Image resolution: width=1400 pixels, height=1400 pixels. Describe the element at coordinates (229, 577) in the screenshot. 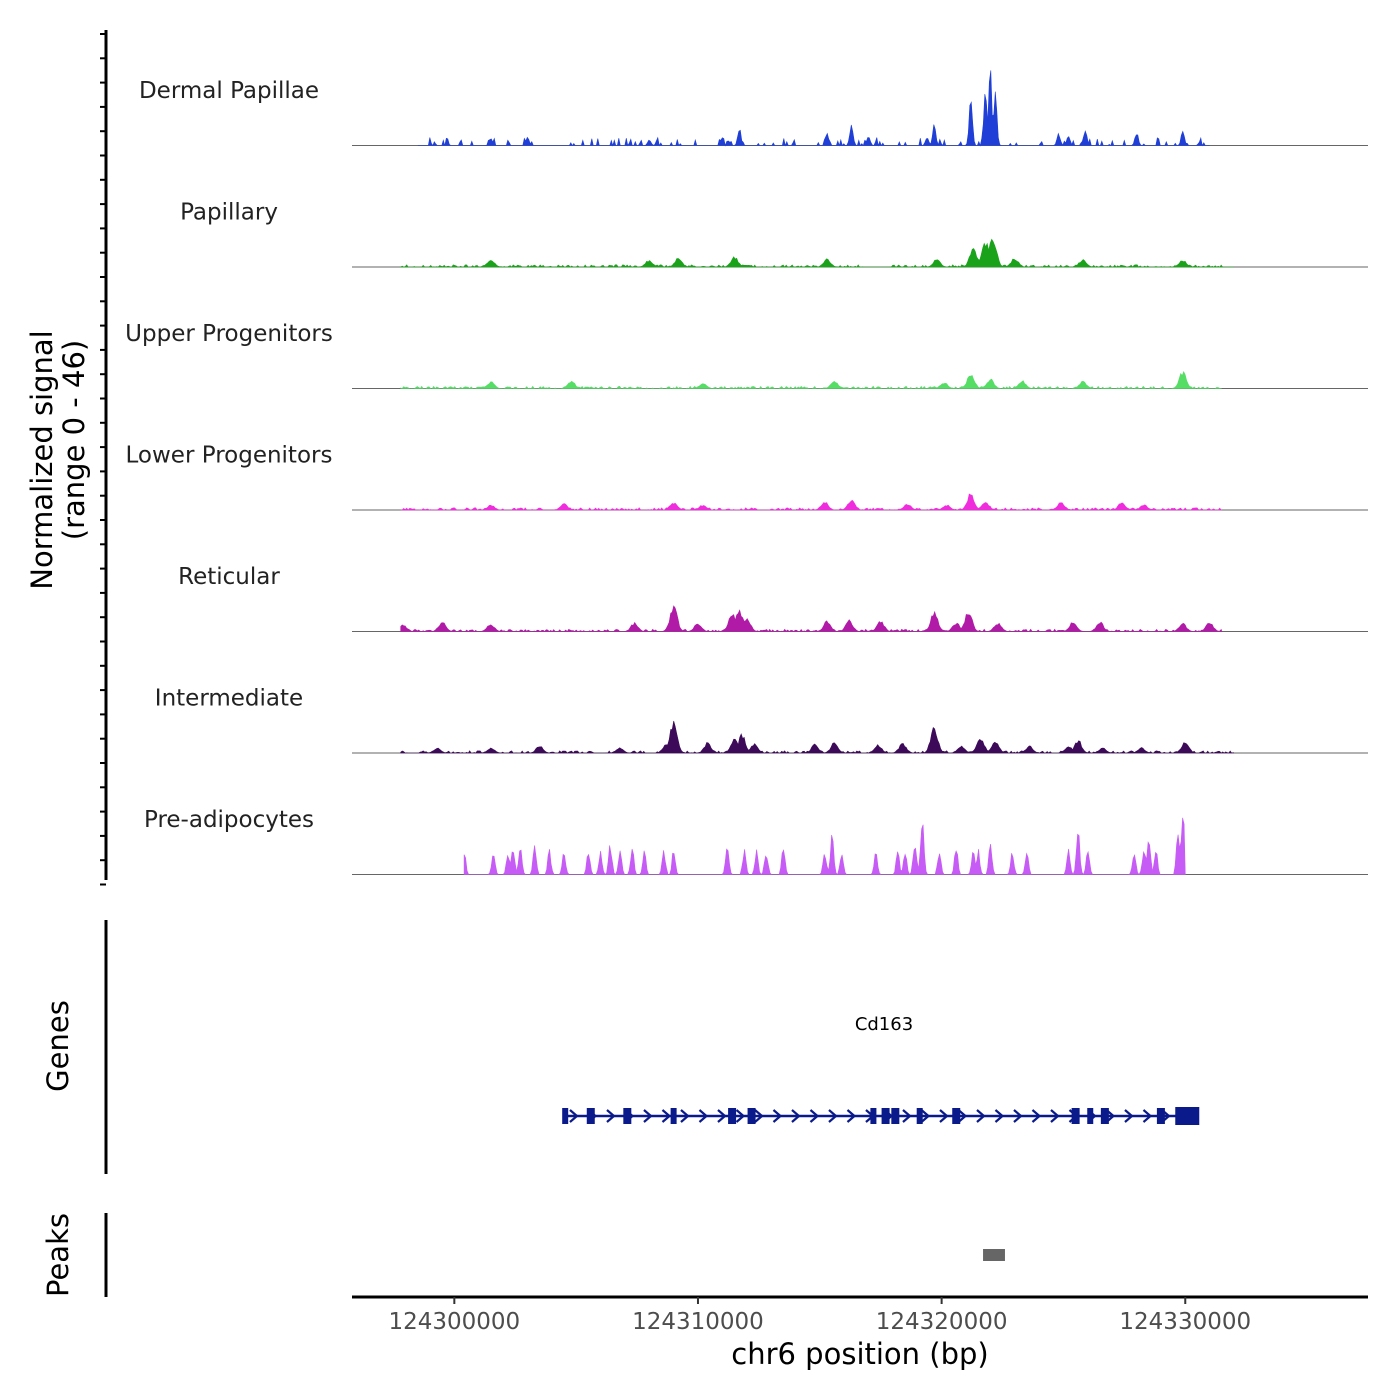

I see `track-label: Reticular` at that location.